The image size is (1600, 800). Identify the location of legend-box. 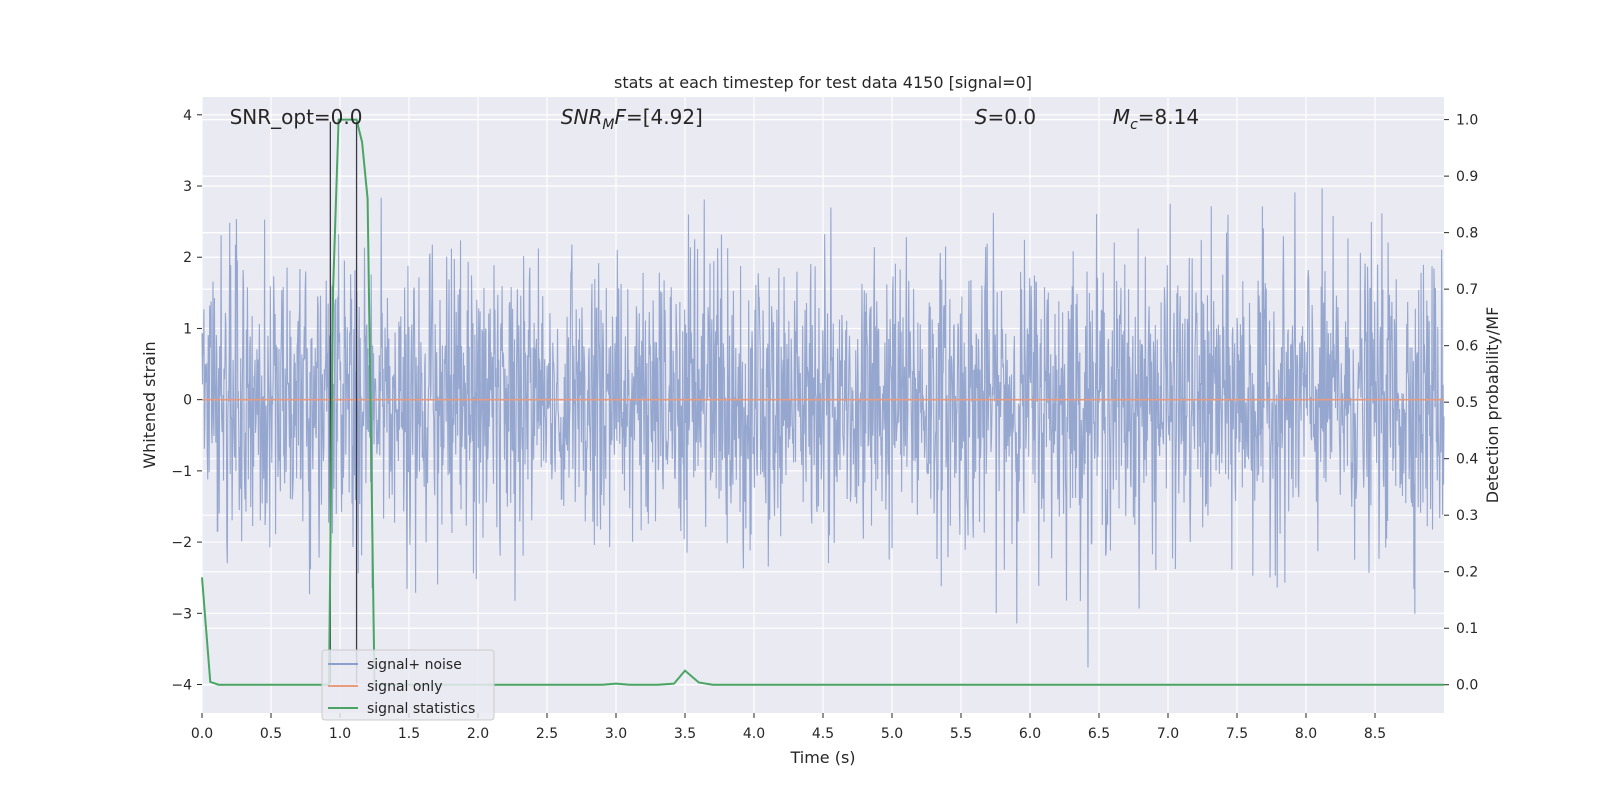
(408, 685).